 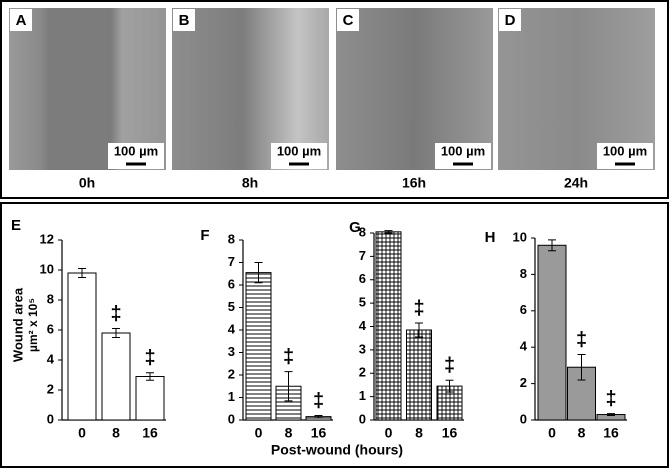 I want to click on panel-letter: D, so click(x=510, y=20).